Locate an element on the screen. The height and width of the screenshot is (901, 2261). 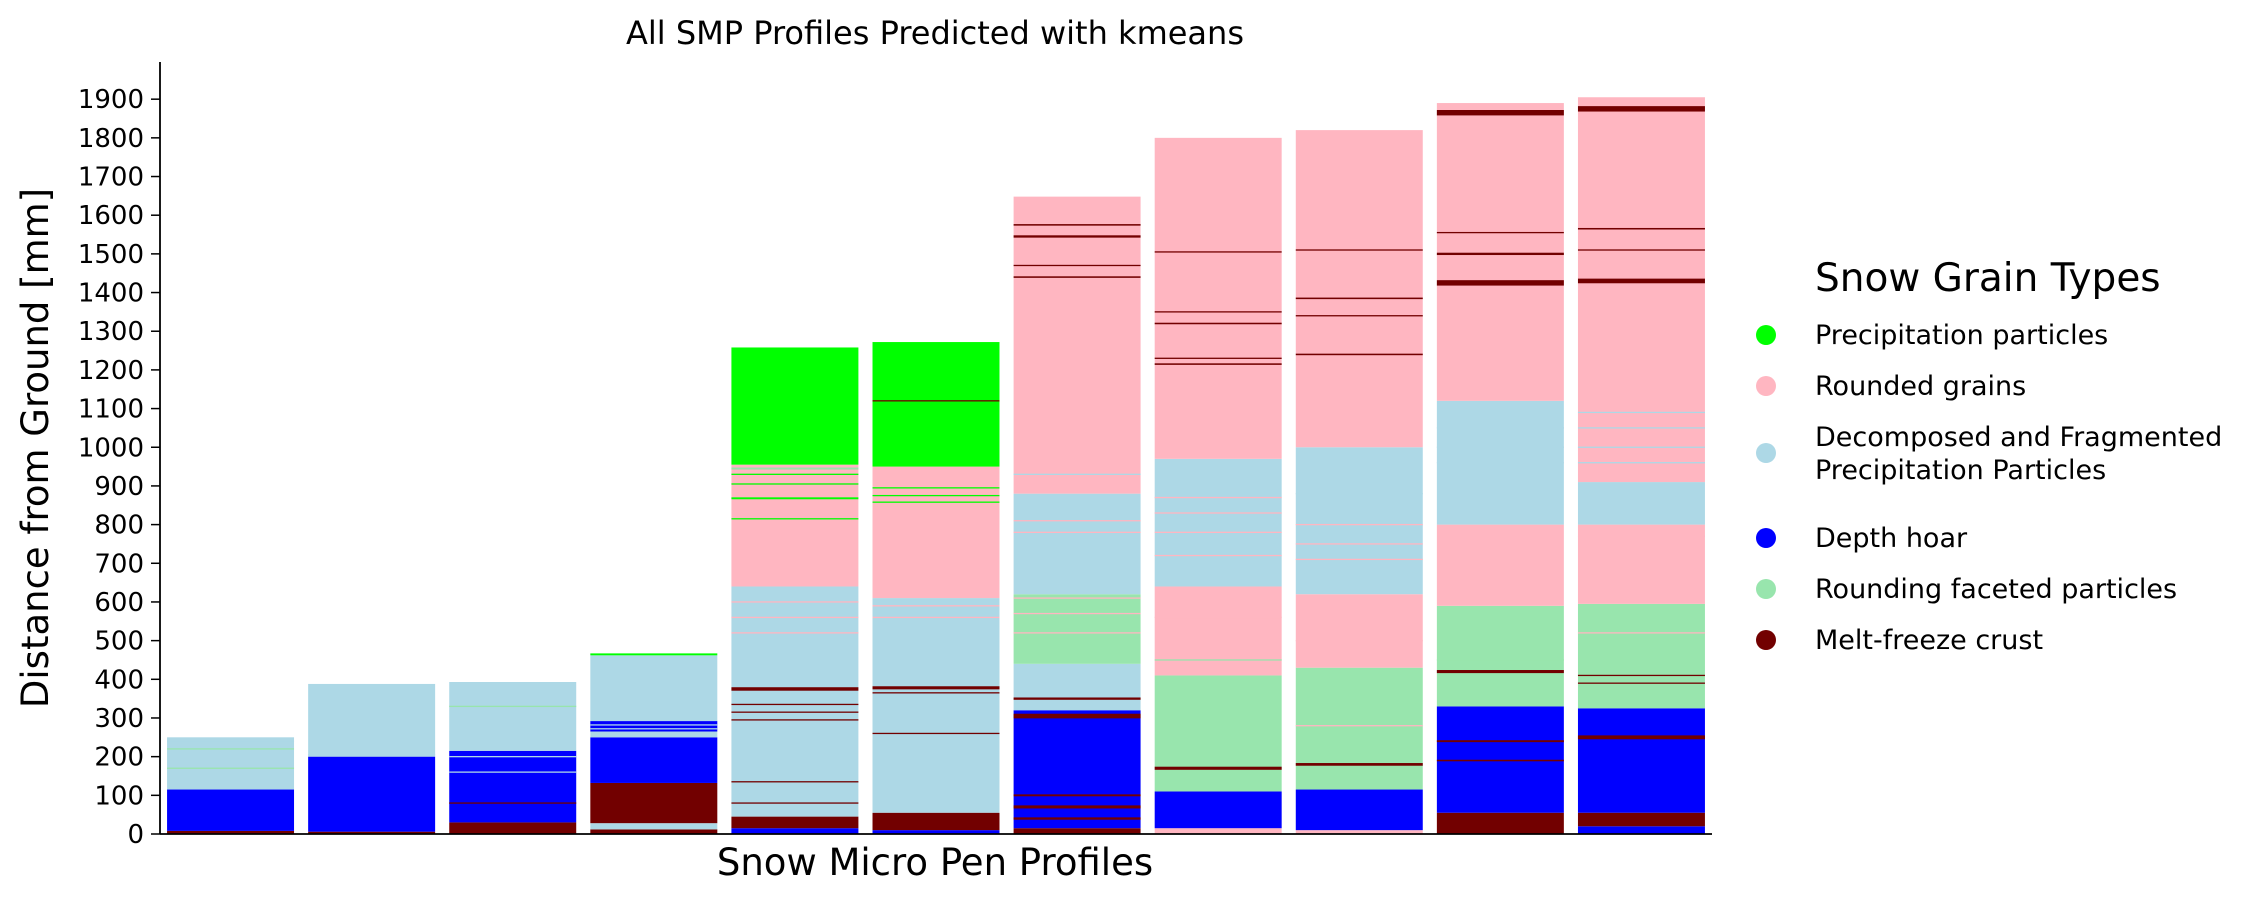
y-axis-label: Distance from Ground [mm] is located at coordinates (35, 448).